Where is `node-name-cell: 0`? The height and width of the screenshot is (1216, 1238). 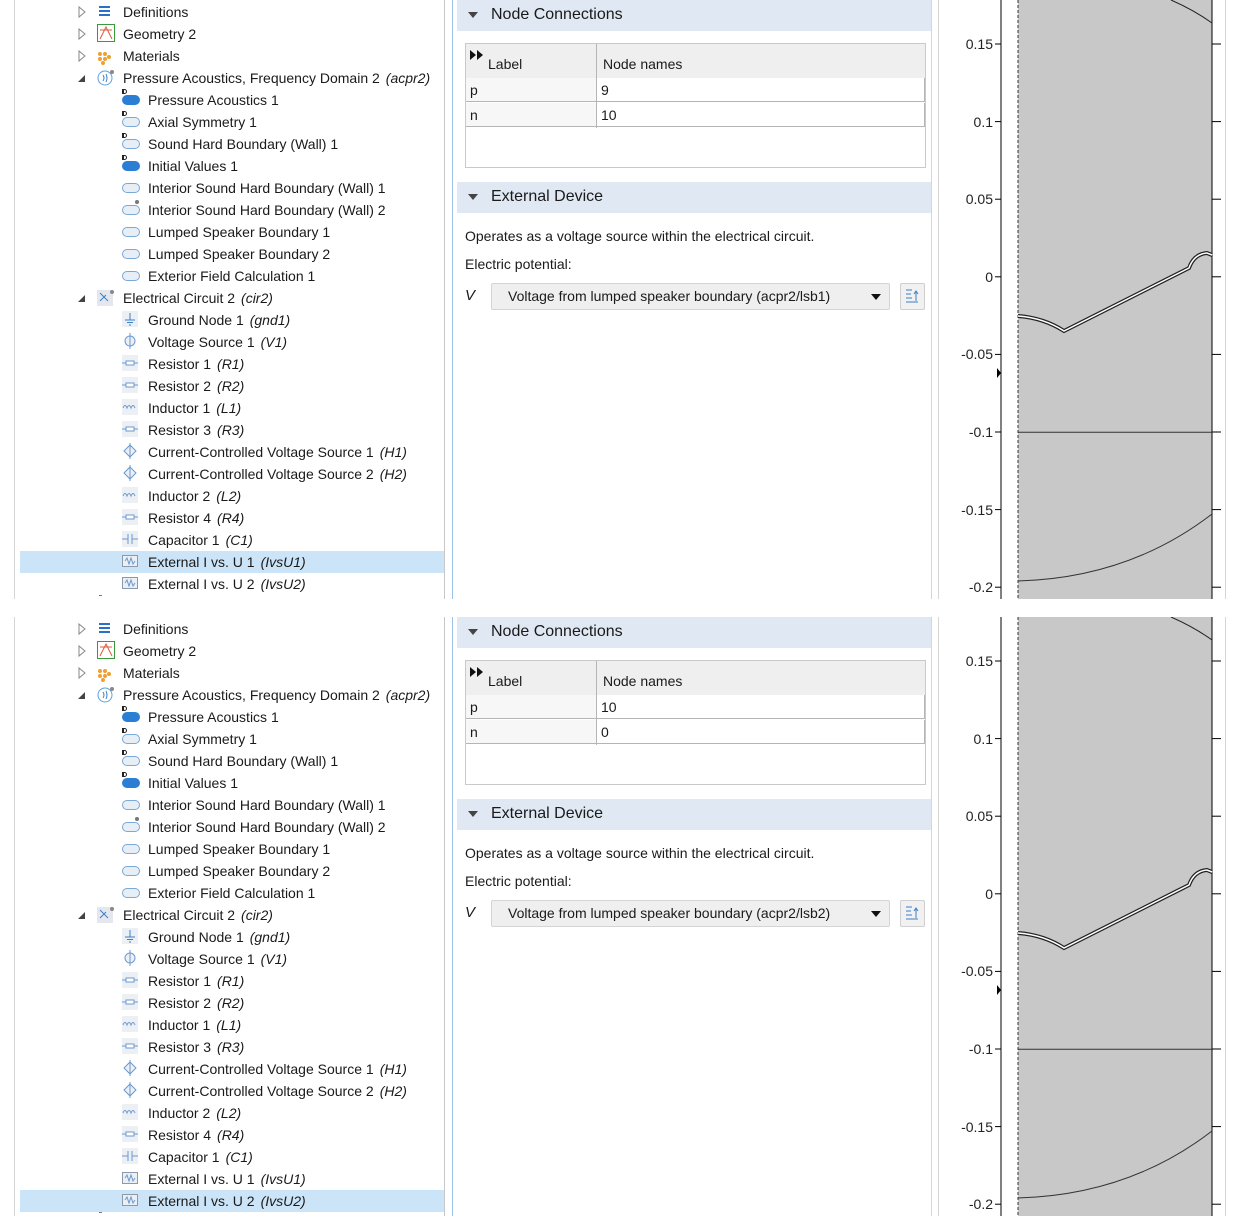
node-name-cell: 0 is located at coordinates (761, 732).